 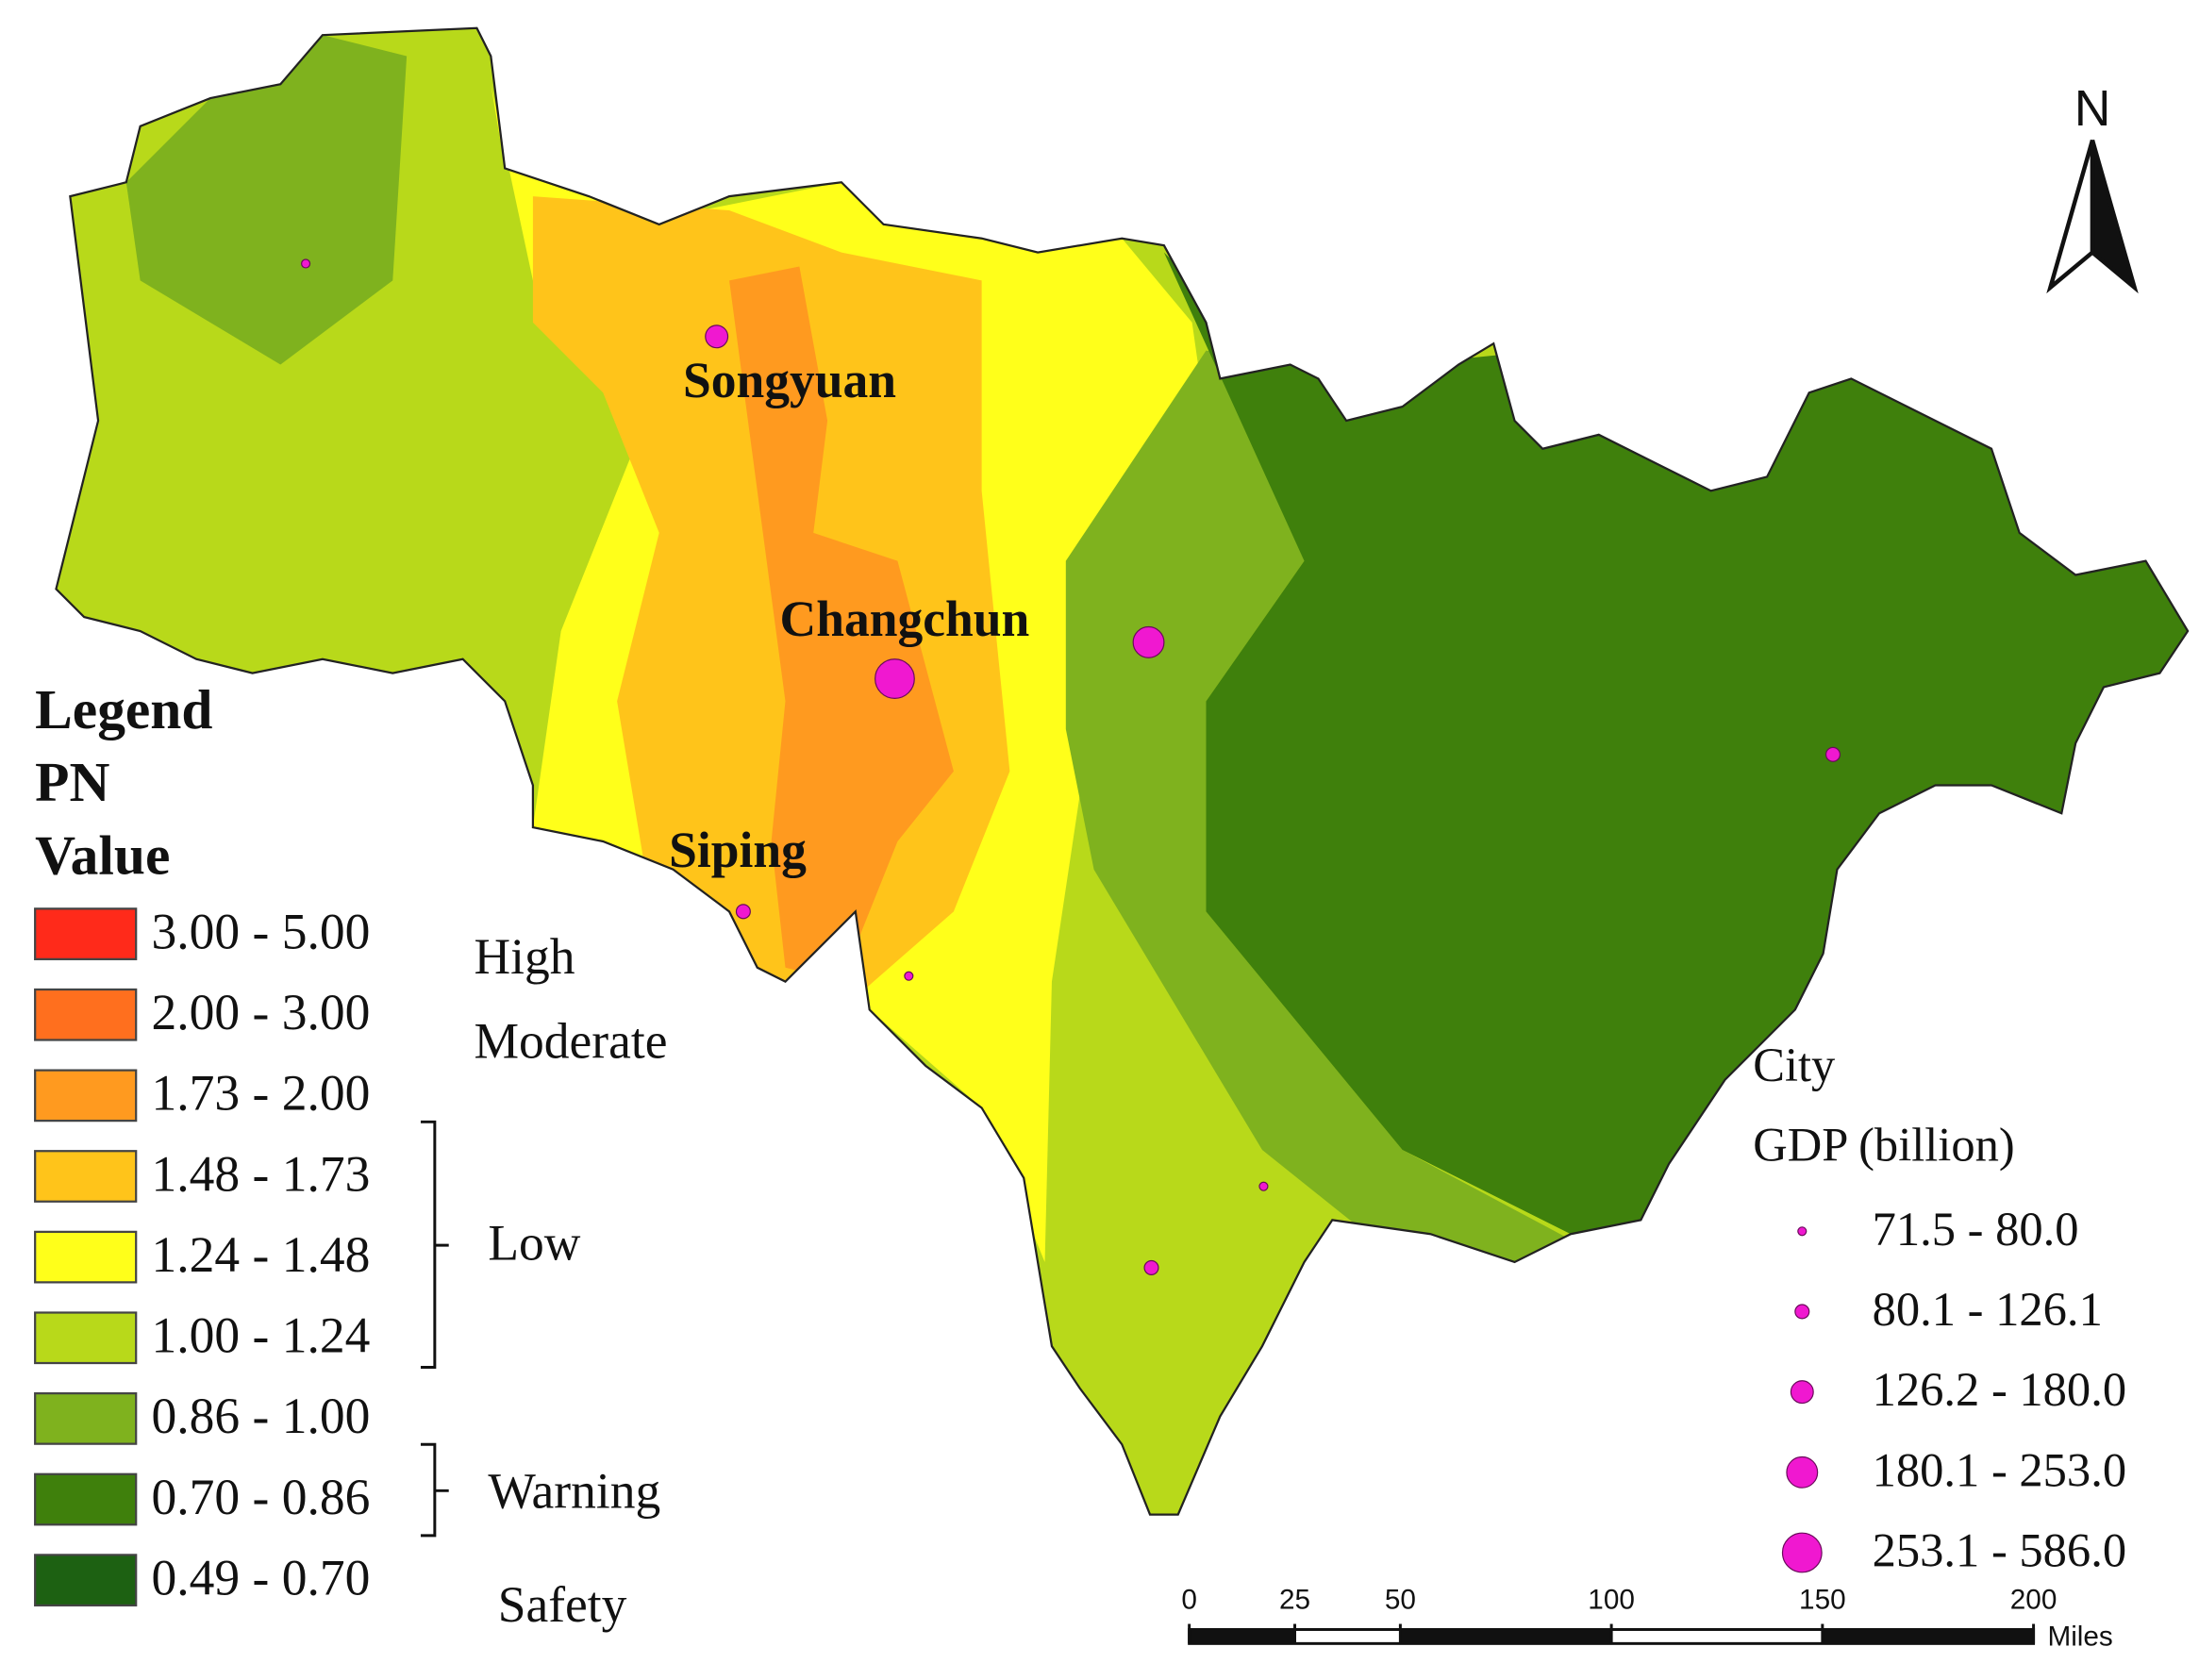 I want to click on legend-title: Value, so click(x=103, y=854).